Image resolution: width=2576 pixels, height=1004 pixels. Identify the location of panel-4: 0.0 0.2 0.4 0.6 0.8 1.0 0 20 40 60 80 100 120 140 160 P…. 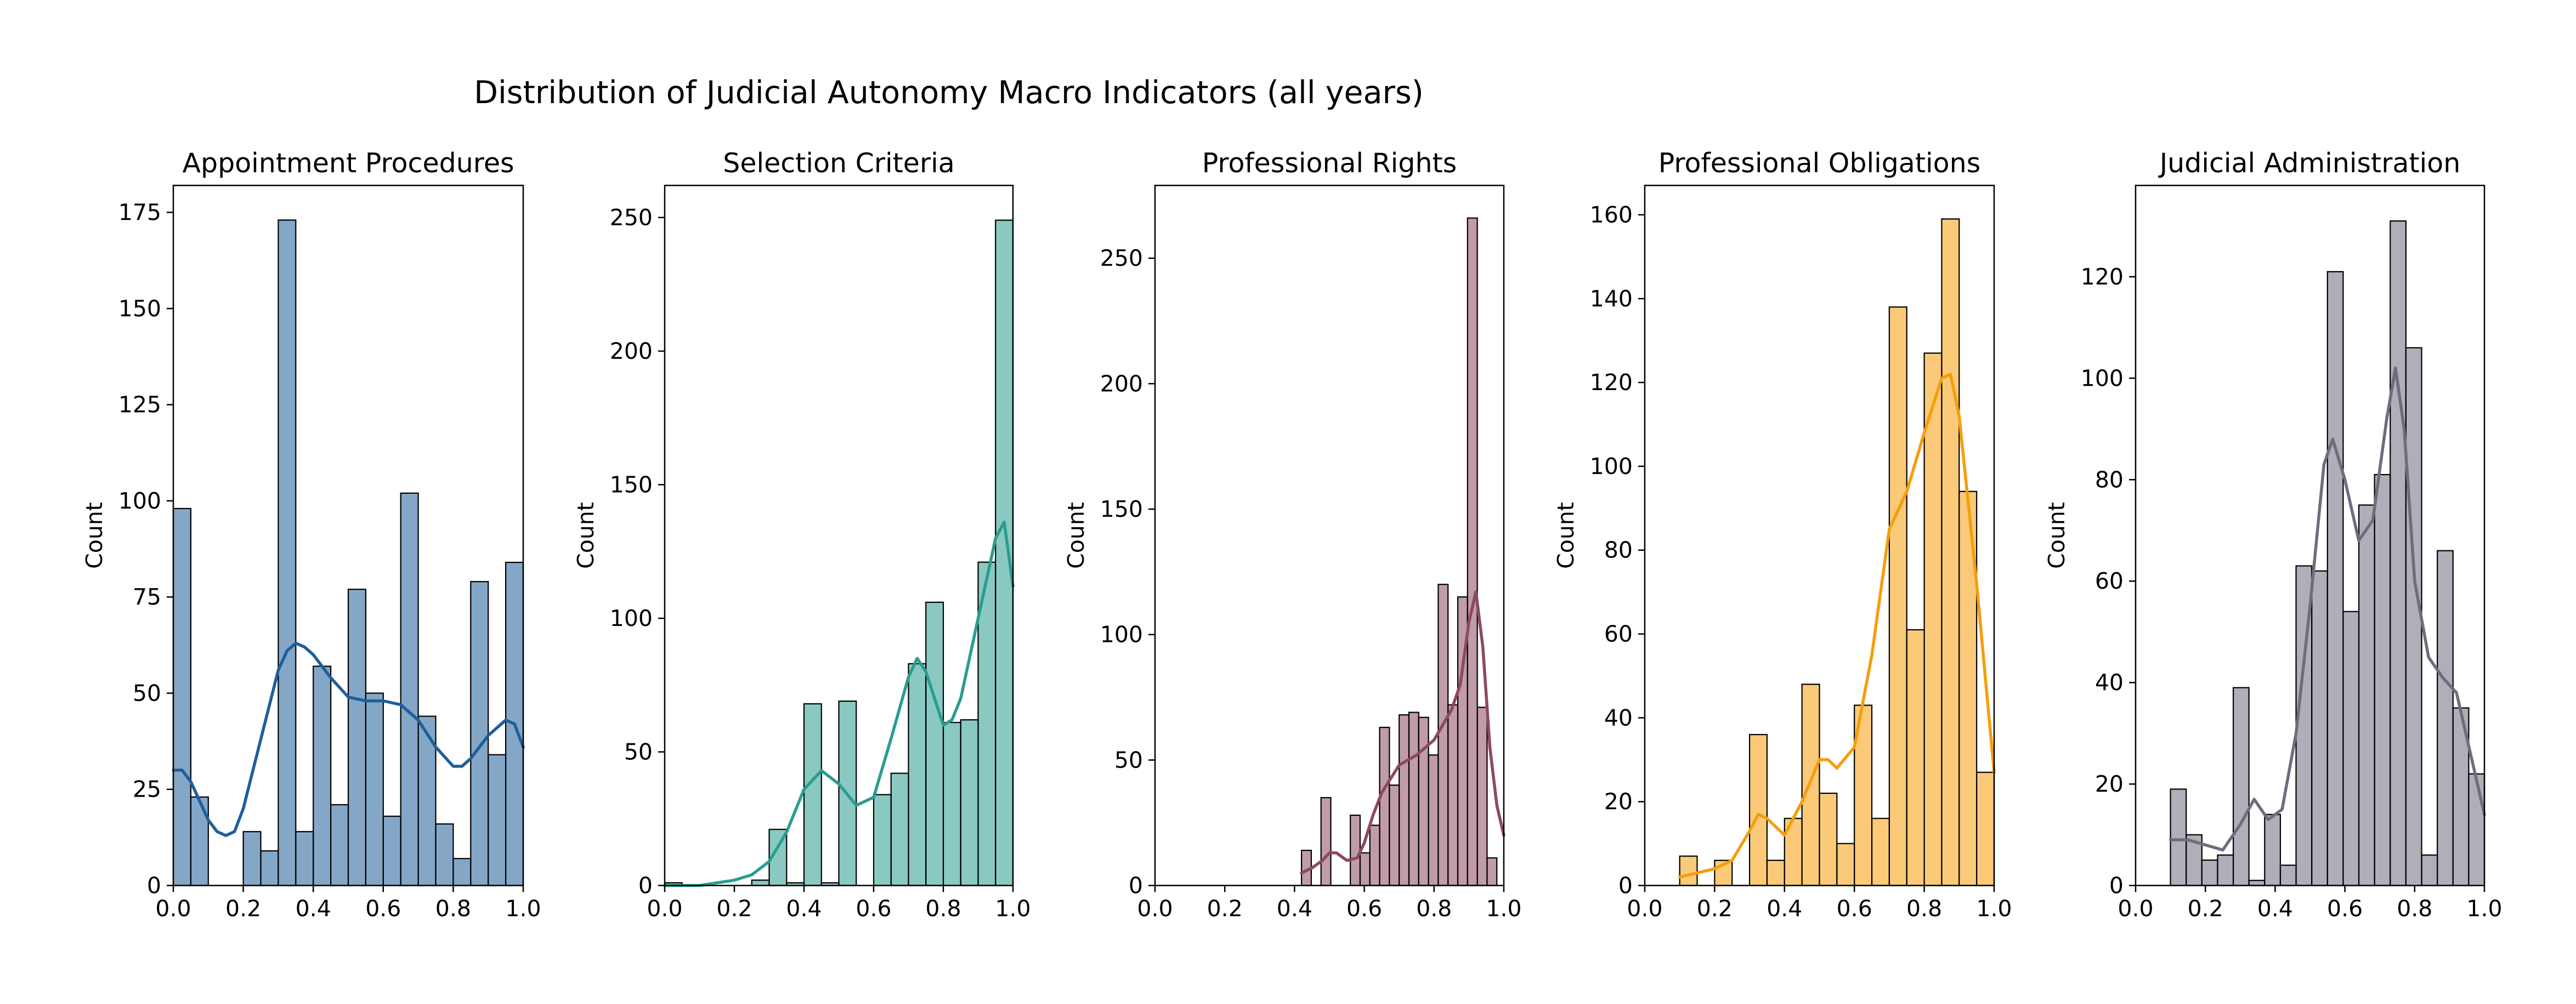
(1782, 535).